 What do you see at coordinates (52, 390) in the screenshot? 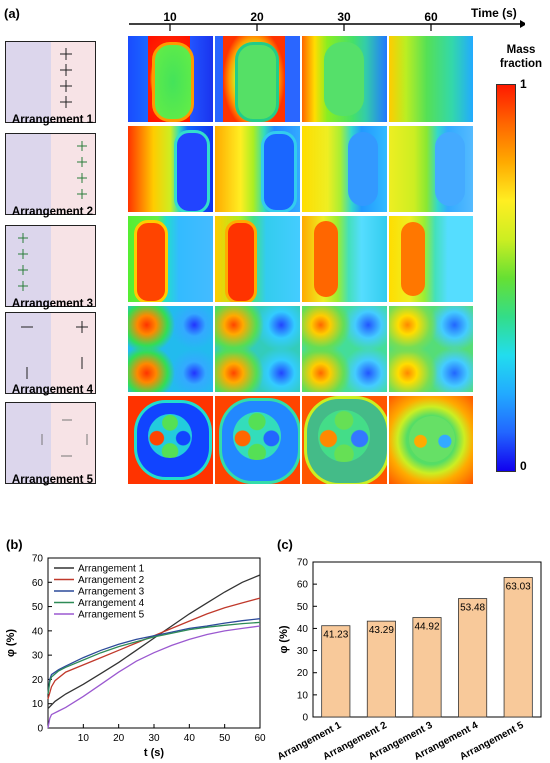
I see `arrangement-4-label: Arrangement 4` at bounding box center [52, 390].